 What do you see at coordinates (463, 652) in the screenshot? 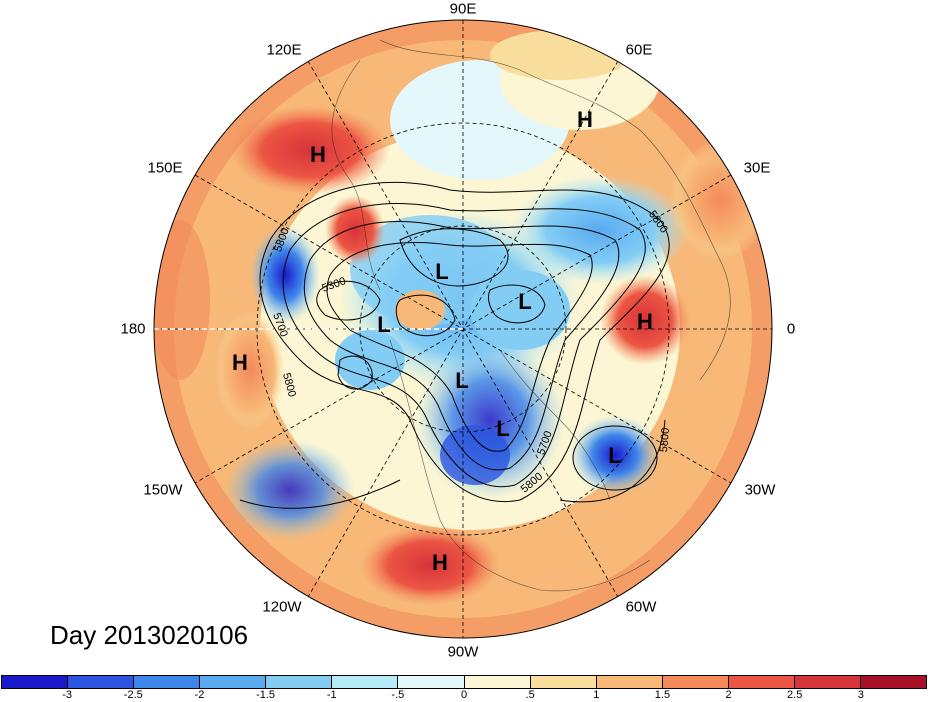
I see `lon-label-90w: 90W` at bounding box center [463, 652].